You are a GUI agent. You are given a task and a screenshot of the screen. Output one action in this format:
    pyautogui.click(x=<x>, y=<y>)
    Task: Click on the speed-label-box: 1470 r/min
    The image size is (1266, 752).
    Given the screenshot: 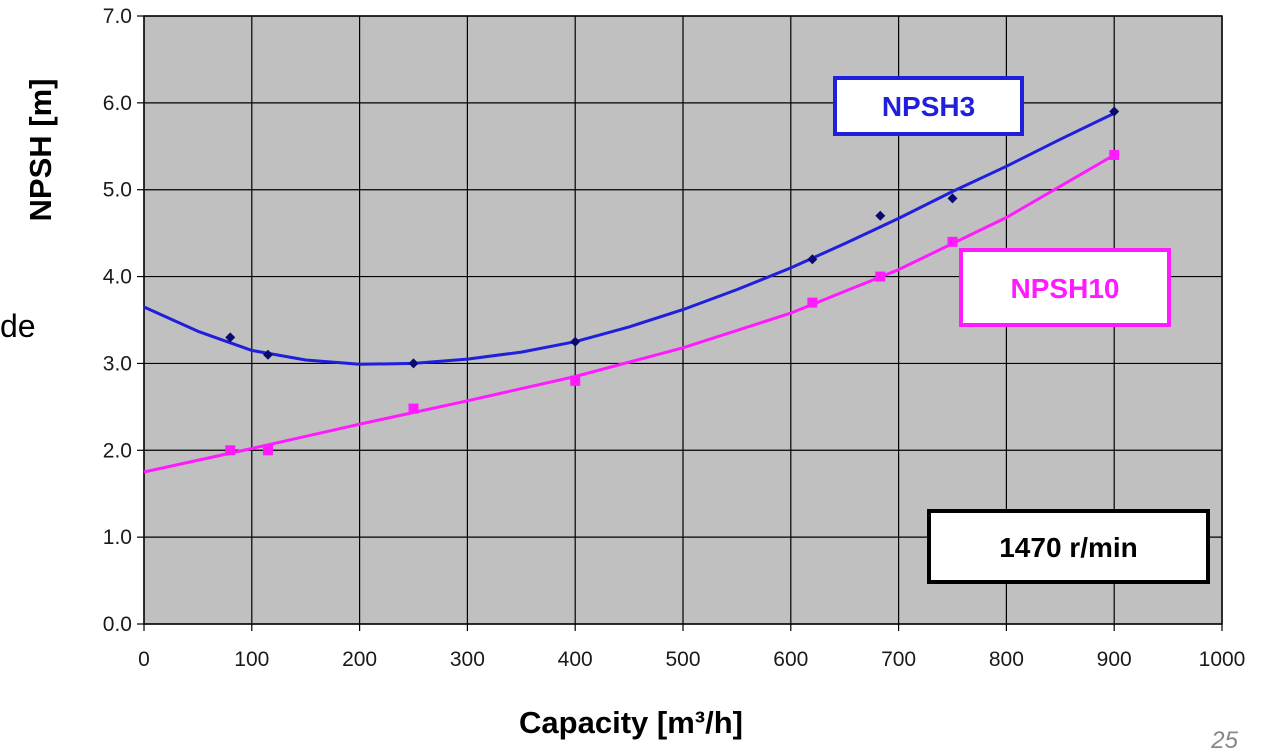 What is the action you would take?
    pyautogui.click(x=1068, y=546)
    